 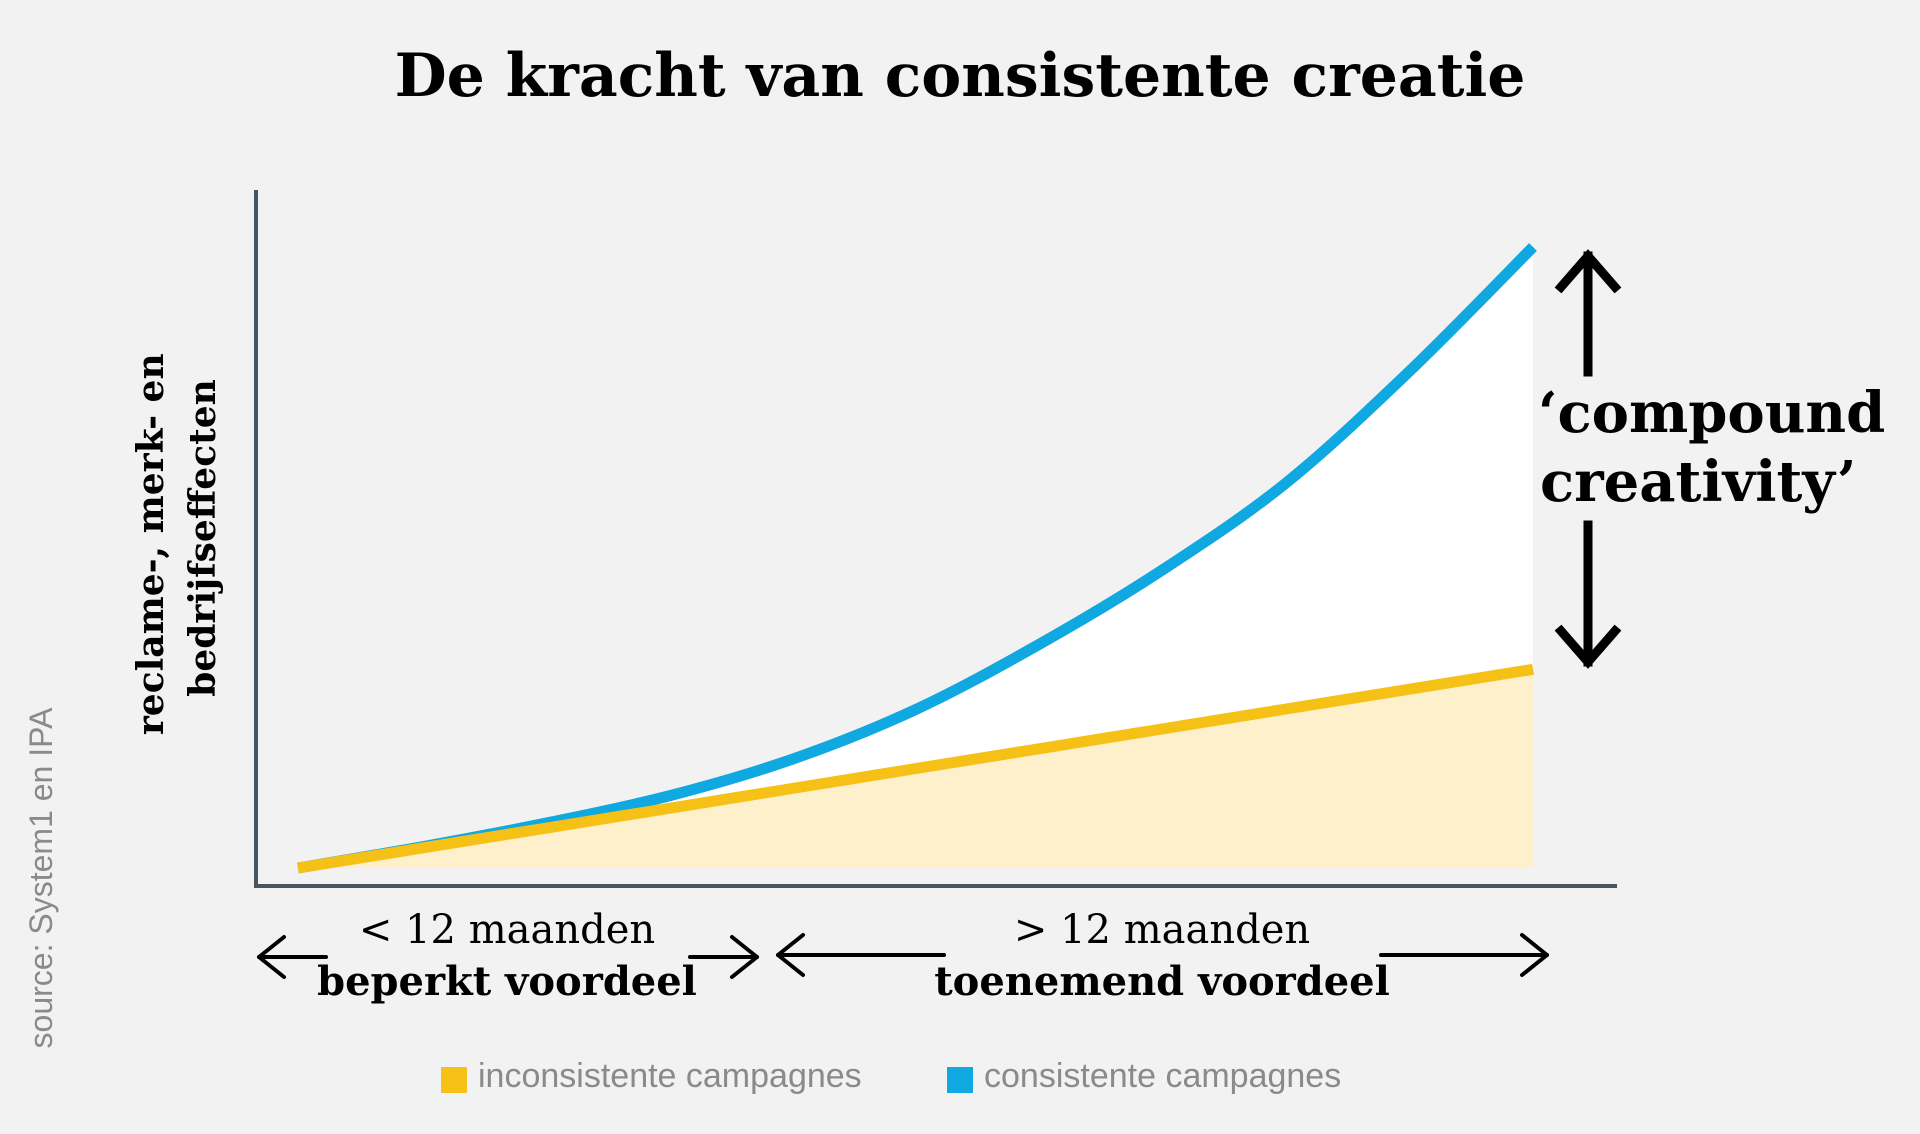 I want to click on legend-swatch-consistent, so click(x=960, y=1080).